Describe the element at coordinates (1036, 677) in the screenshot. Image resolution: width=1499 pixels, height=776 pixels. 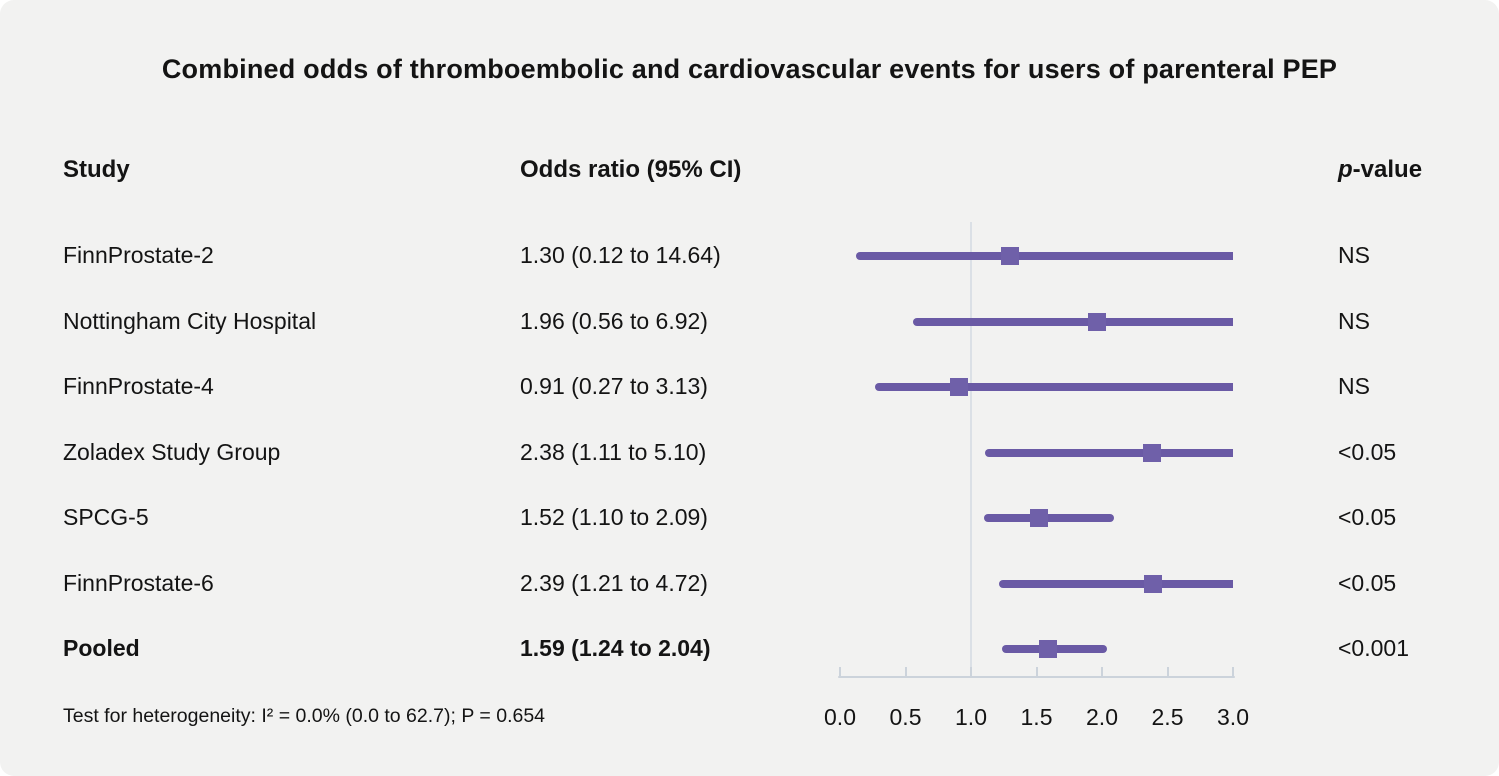
I see `x-axis-line` at that location.